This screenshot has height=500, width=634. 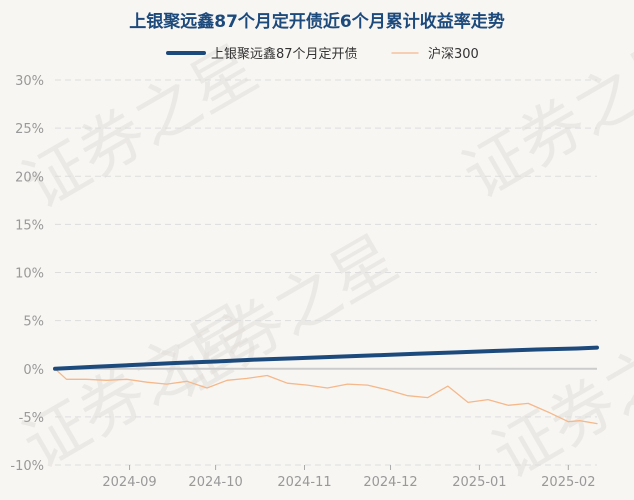 I want to click on y-tick-label: -5%, so click(x=31, y=418).